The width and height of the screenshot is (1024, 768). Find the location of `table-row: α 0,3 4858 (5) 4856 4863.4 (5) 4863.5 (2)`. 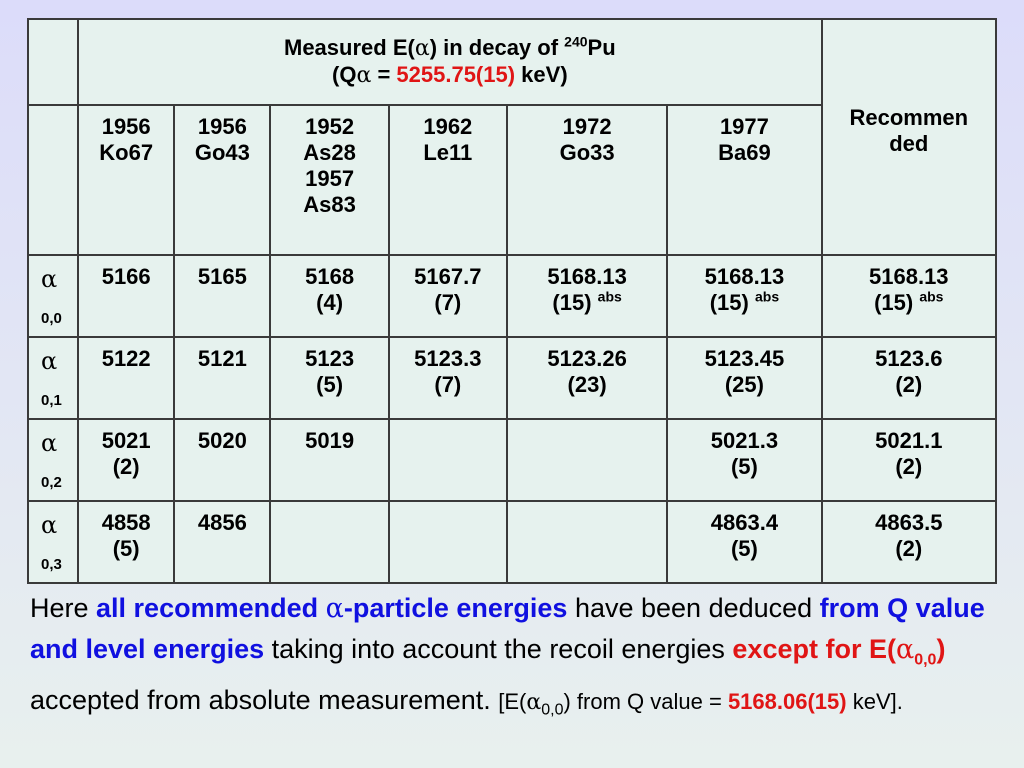

table-row: α 0,3 4858 (5) 4856 4863.4 (5) 4863.5 (2) is located at coordinates (512, 542).